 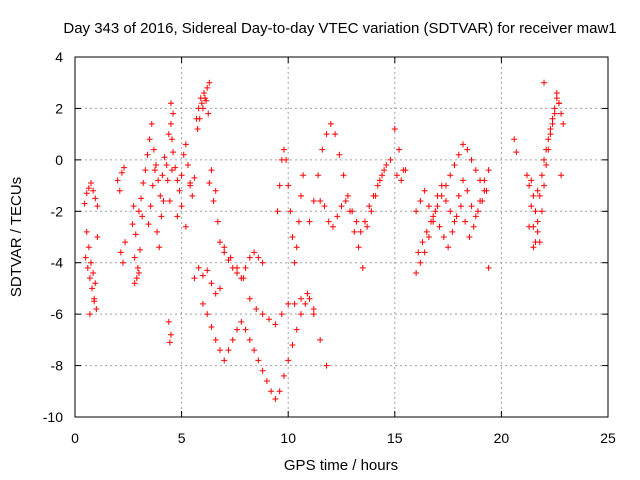 I want to click on x-tick-label: 25, so click(x=608, y=438).